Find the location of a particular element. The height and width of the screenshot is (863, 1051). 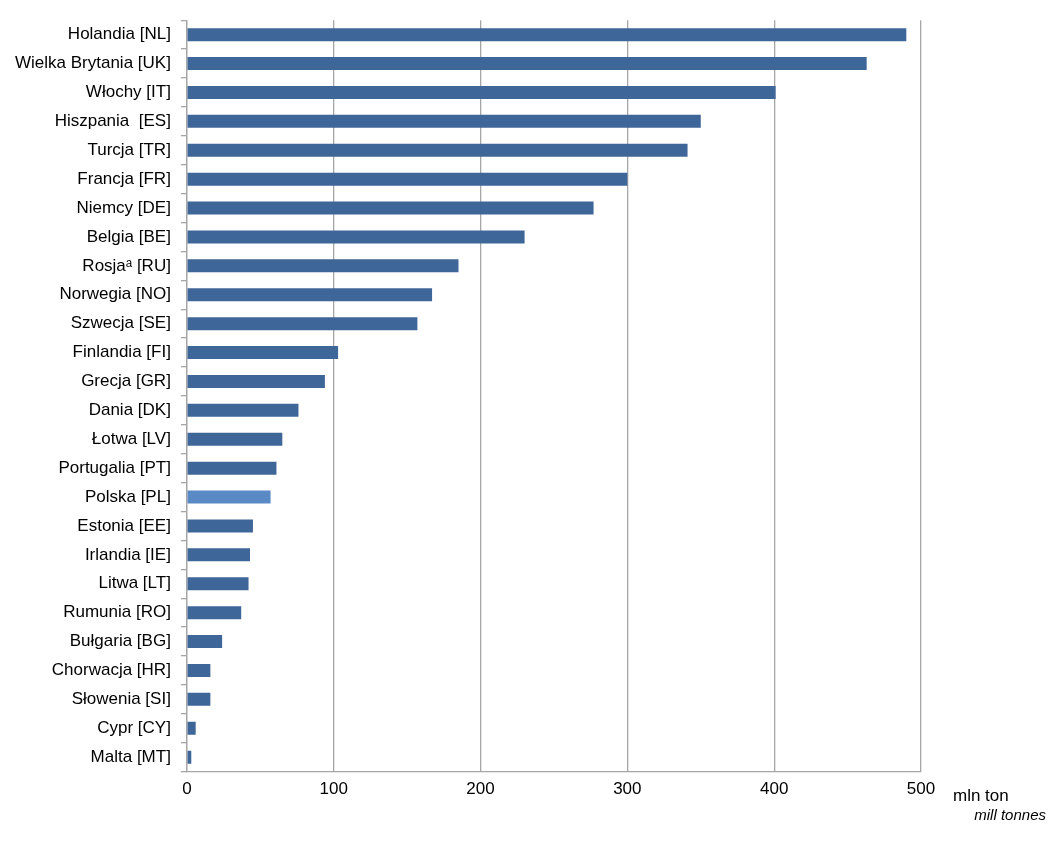

y-tick-label: Grecja [GR] is located at coordinates (126, 381).